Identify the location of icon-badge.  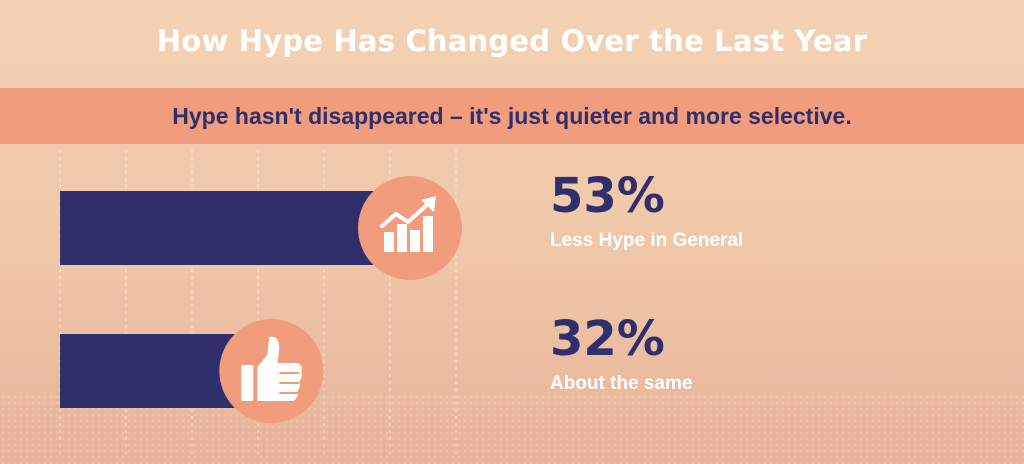
(410, 228).